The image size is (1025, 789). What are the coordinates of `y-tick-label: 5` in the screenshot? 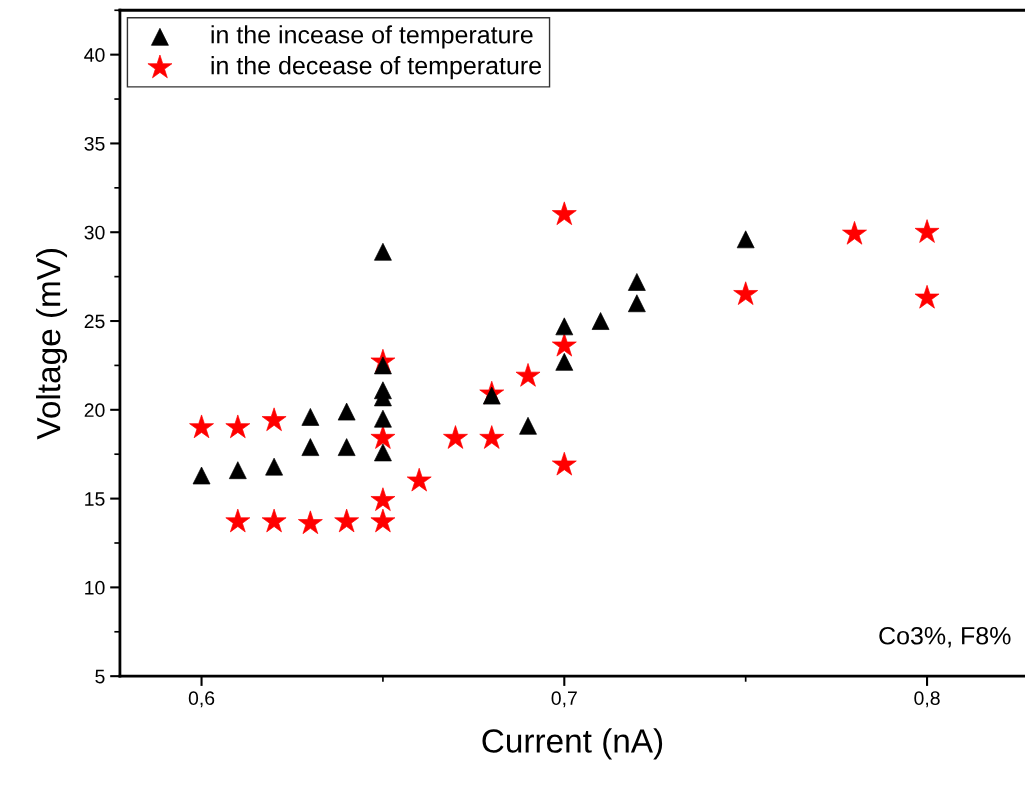 It's located at (100, 676).